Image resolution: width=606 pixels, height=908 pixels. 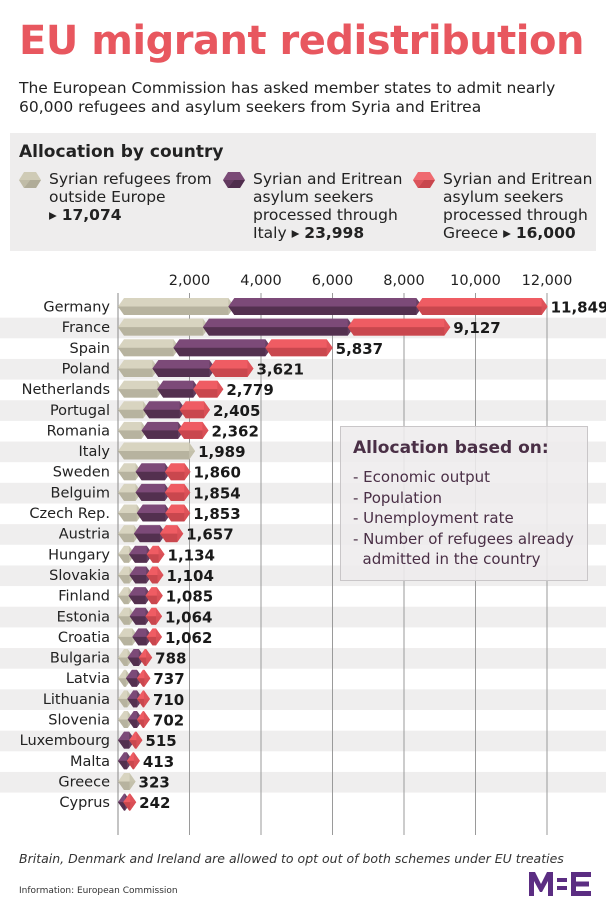 I want to click on legend-label-line: processed through, so click(x=515, y=215).